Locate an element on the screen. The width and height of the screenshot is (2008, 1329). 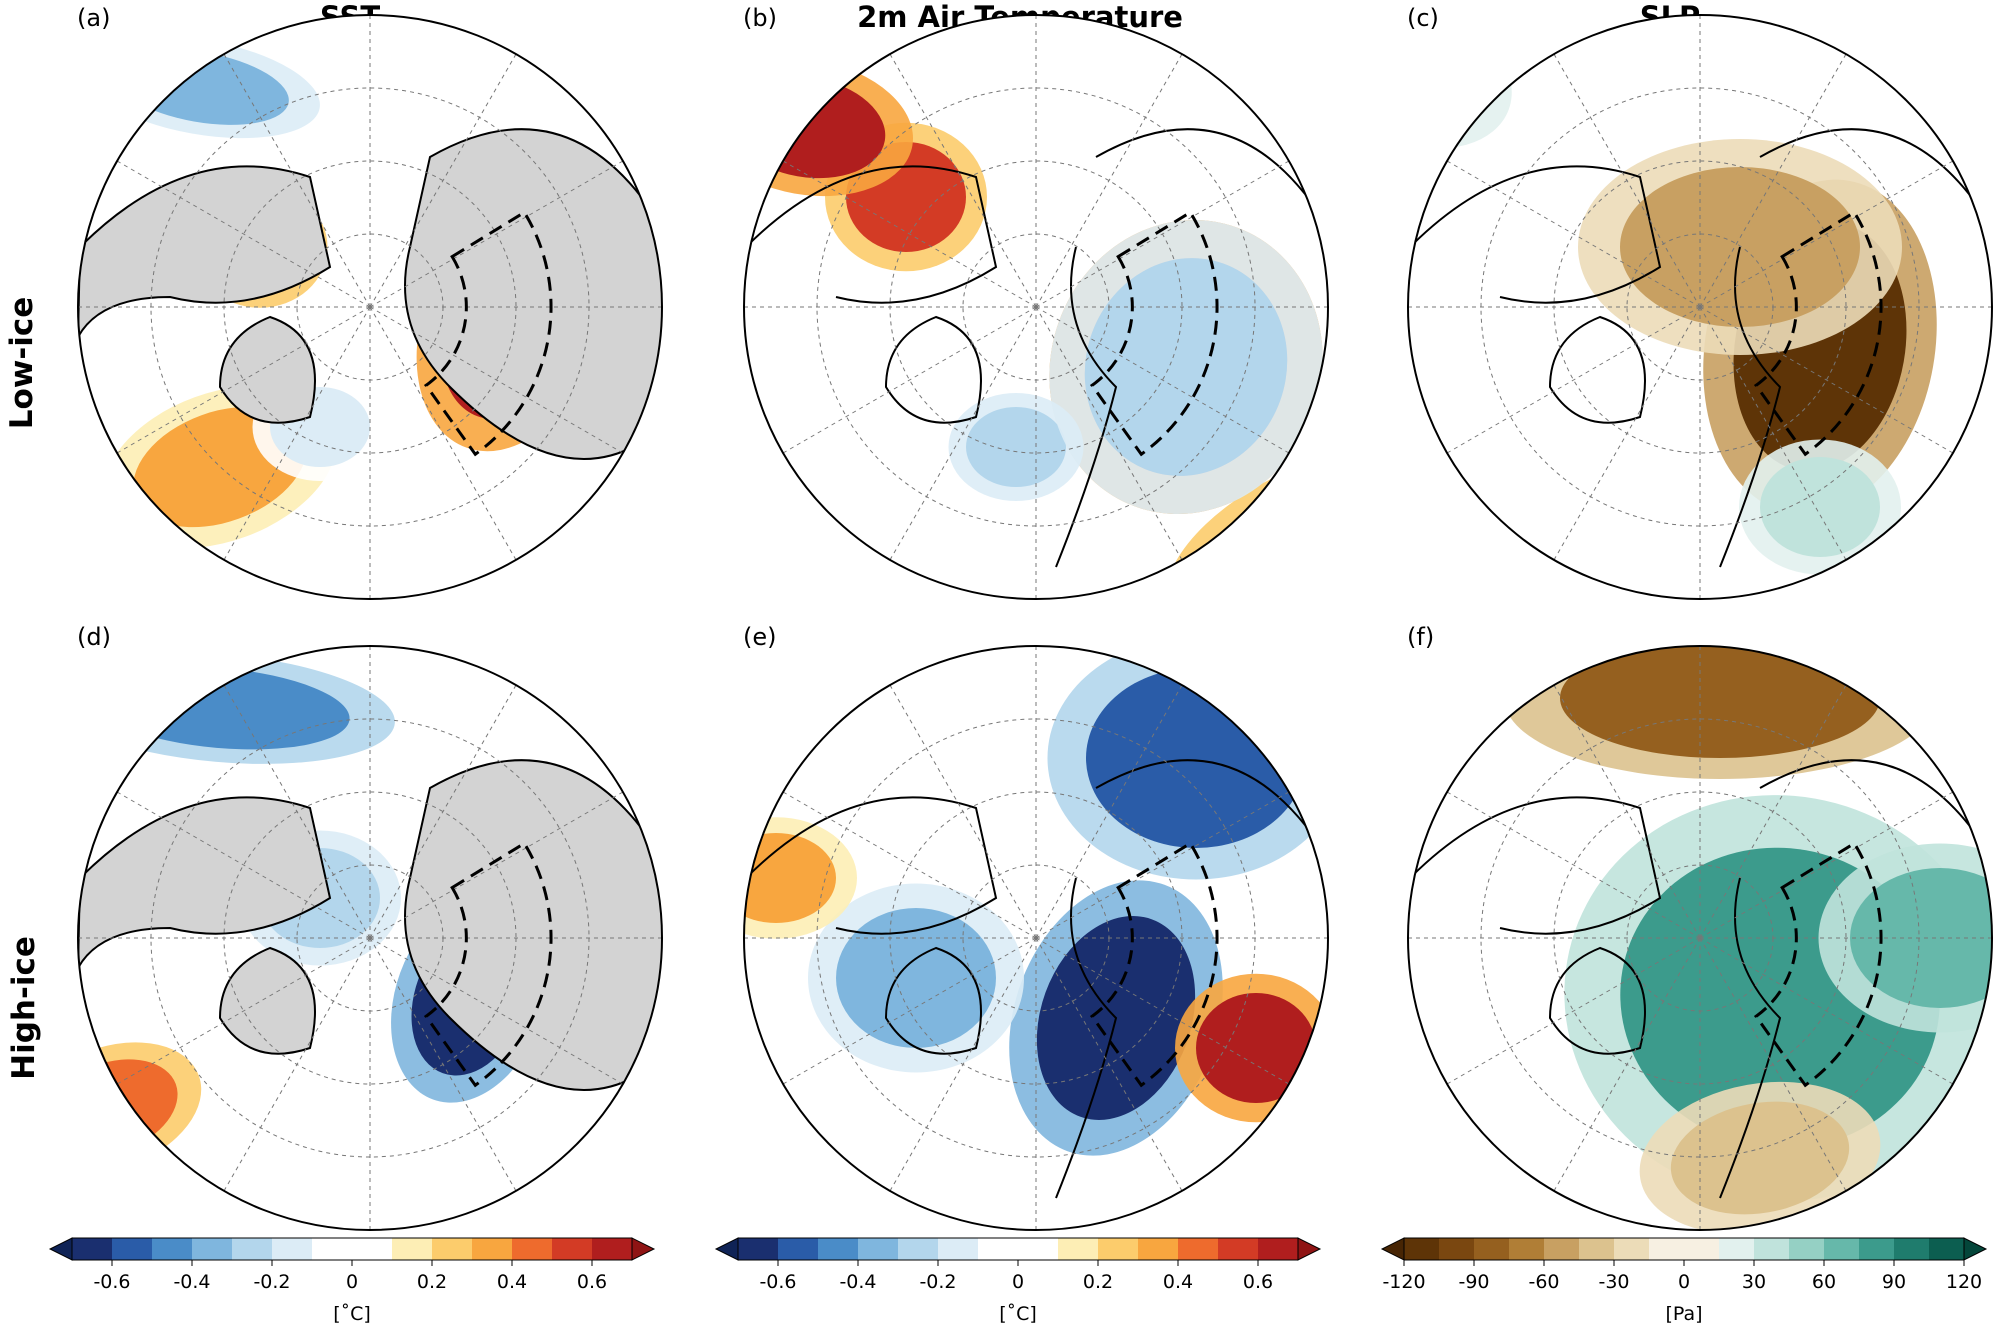
map-panel-d is located at coordinates (370, 938).